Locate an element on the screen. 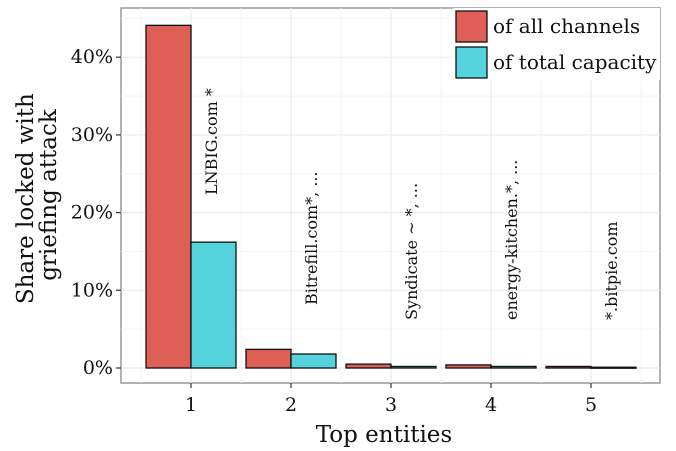 This screenshot has width=676, height=451. y-tick-label: 30% is located at coordinates (92, 135).